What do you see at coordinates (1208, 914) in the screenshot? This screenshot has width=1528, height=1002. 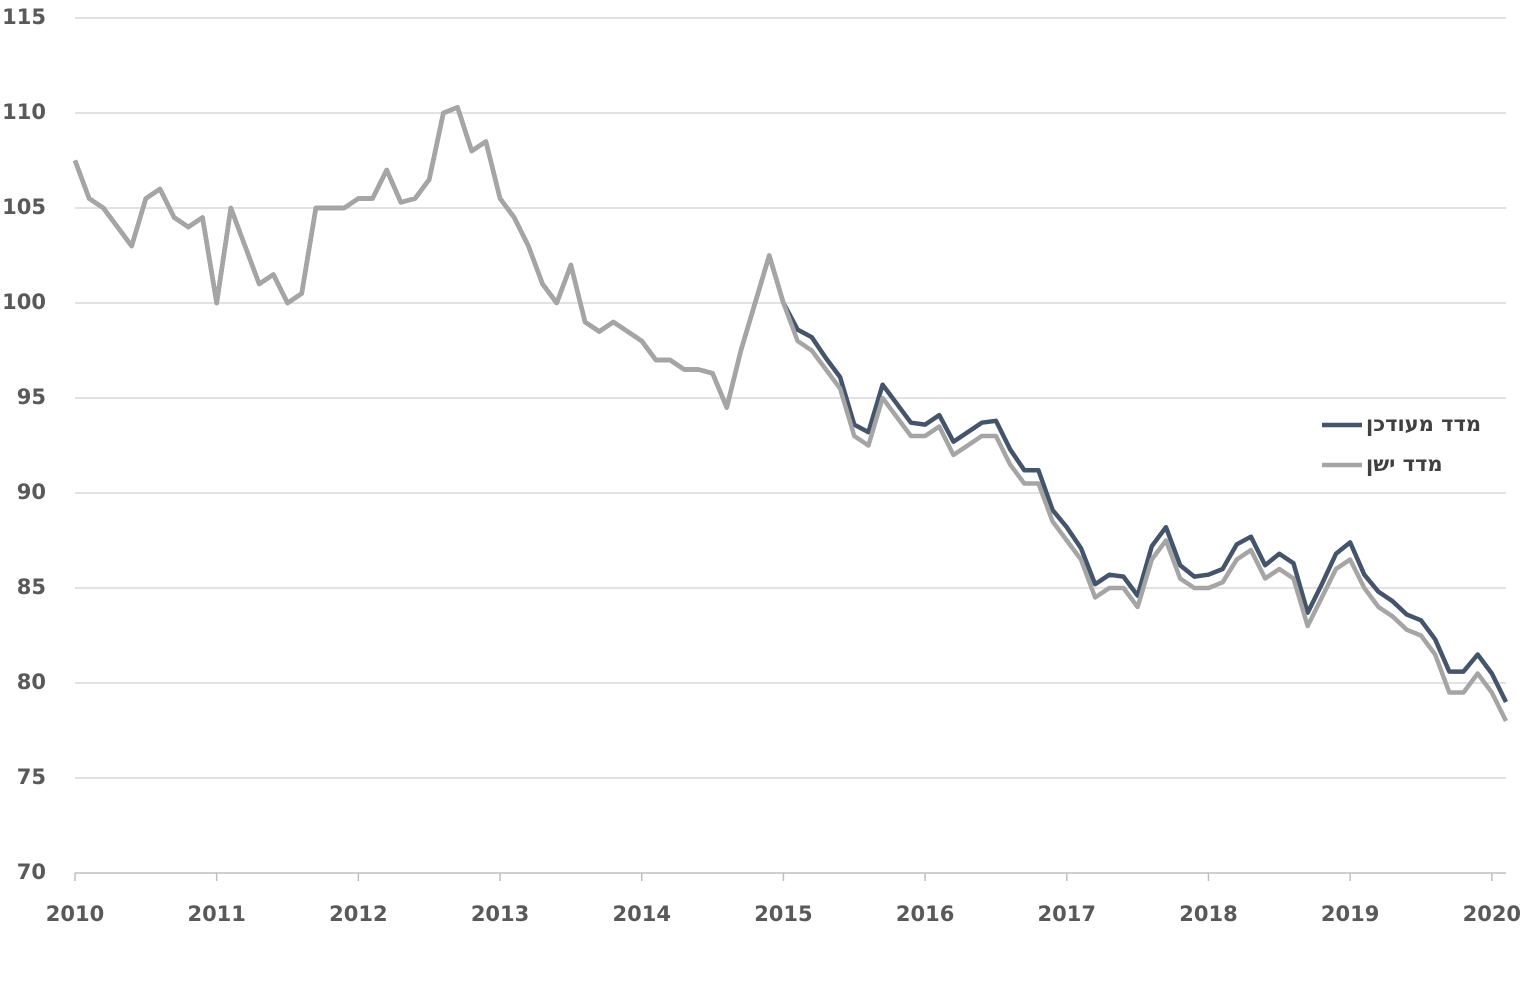 I see `x-tick-label: 2018` at bounding box center [1208, 914].